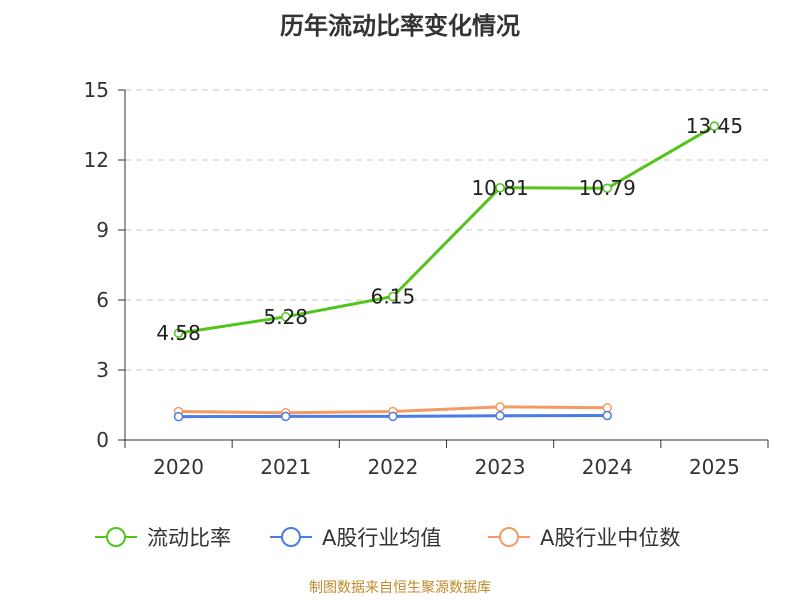 Image resolution: width=800 pixels, height=600 pixels. Describe the element at coordinates (381, 538) in the screenshot. I see `legend-label: A股行业均值` at that location.